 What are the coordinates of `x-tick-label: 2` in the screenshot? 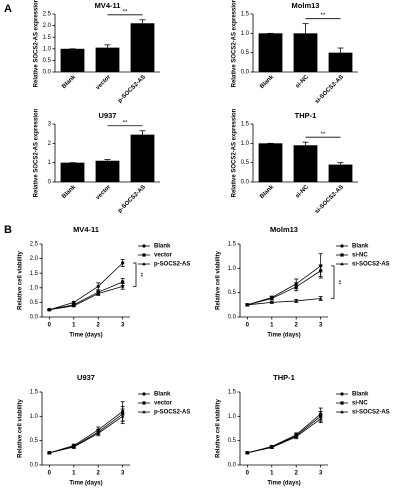 It's located at (297, 326).